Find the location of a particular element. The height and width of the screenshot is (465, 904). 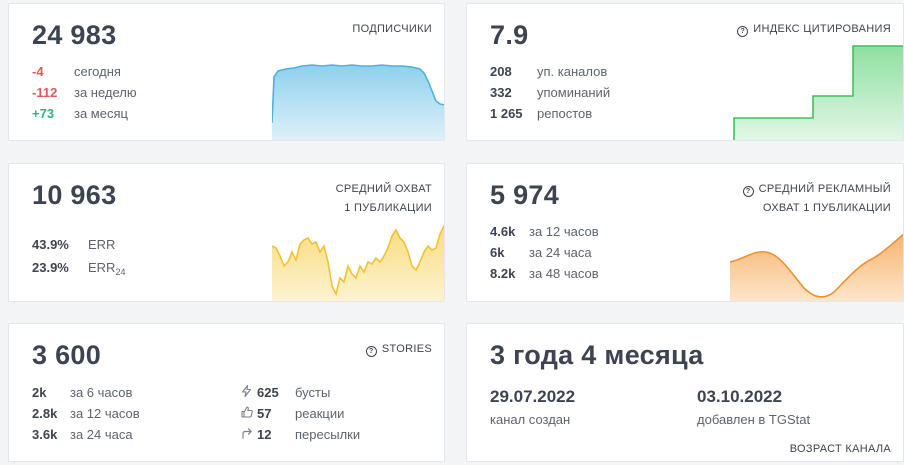

stat-row-48h: 8.2k за 48 часов is located at coordinates (544, 273).